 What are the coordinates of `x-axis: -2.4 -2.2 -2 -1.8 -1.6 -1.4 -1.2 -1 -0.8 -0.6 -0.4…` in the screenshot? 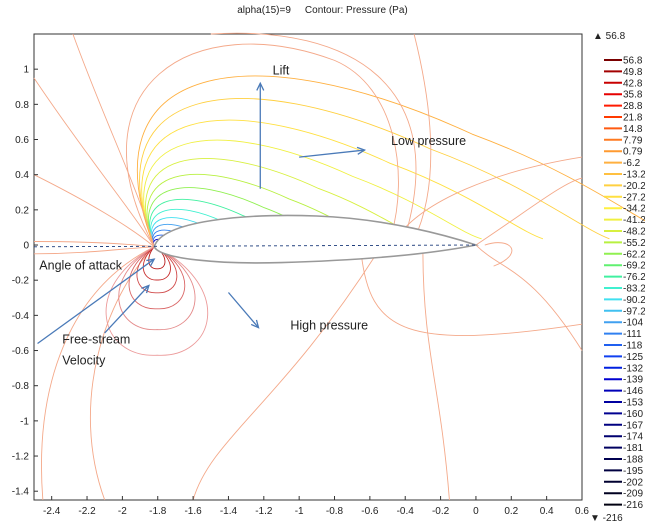 It's located at (316, 506).